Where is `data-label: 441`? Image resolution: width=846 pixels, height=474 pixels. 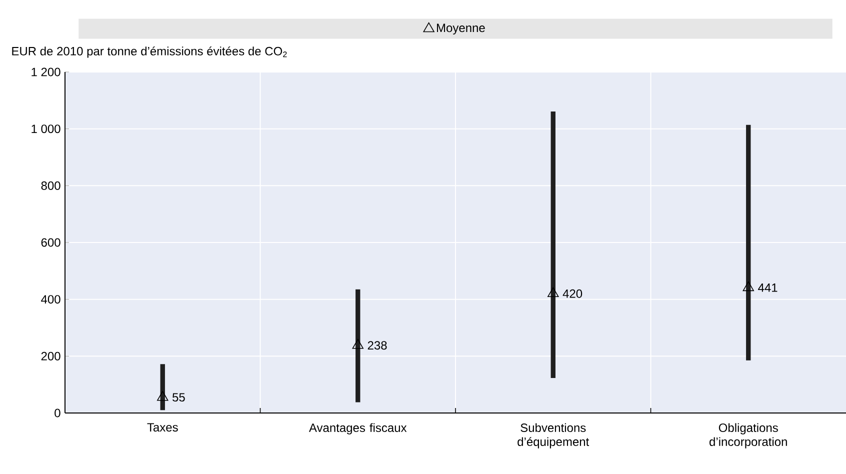
data-label: 441 is located at coordinates (768, 288).